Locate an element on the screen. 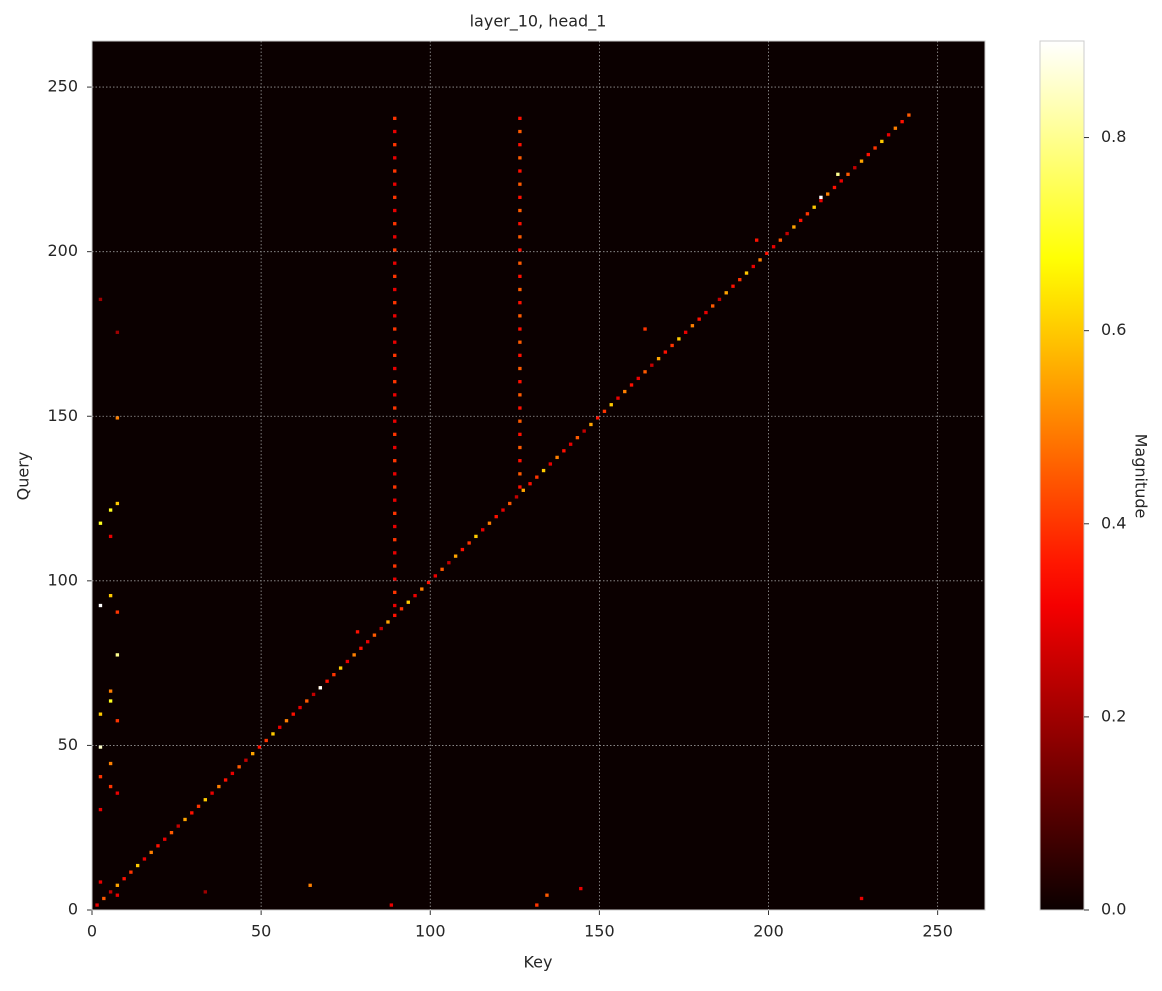 Image resolution: width=1162 pixels, height=991 pixels. x-tick-label: 50 is located at coordinates (261, 931).